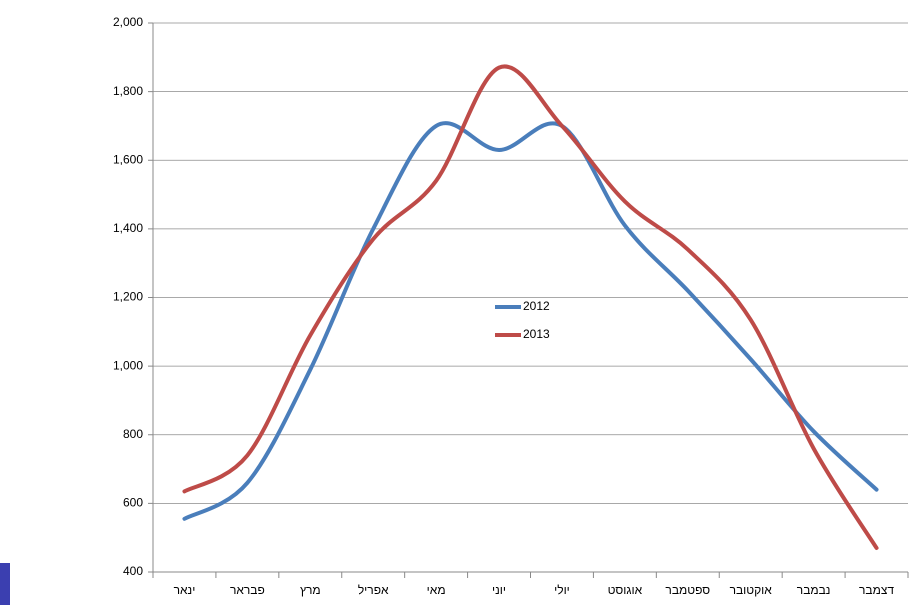 The width and height of the screenshot is (916, 605). What do you see at coordinates (185, 590) in the screenshot?
I see `x-tick-label: ינאר` at bounding box center [185, 590].